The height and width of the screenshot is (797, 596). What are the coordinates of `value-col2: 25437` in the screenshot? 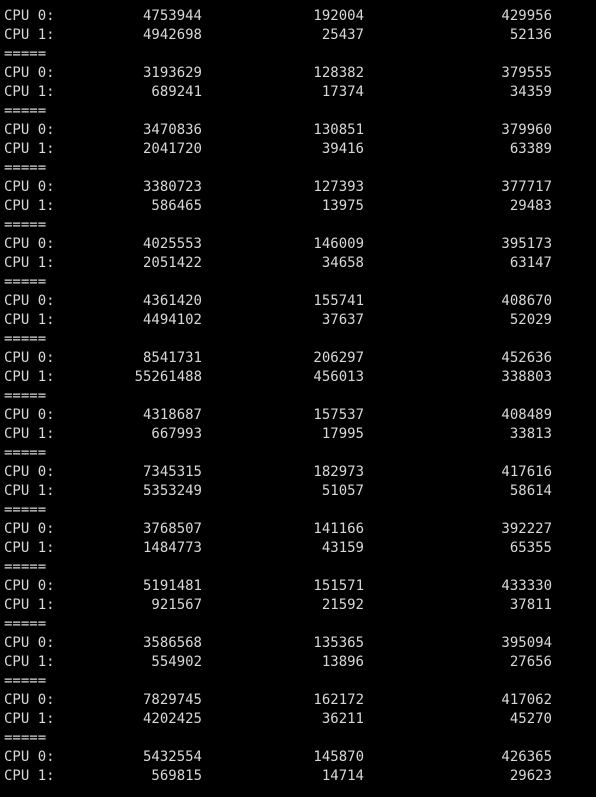 It's located at (342, 35).